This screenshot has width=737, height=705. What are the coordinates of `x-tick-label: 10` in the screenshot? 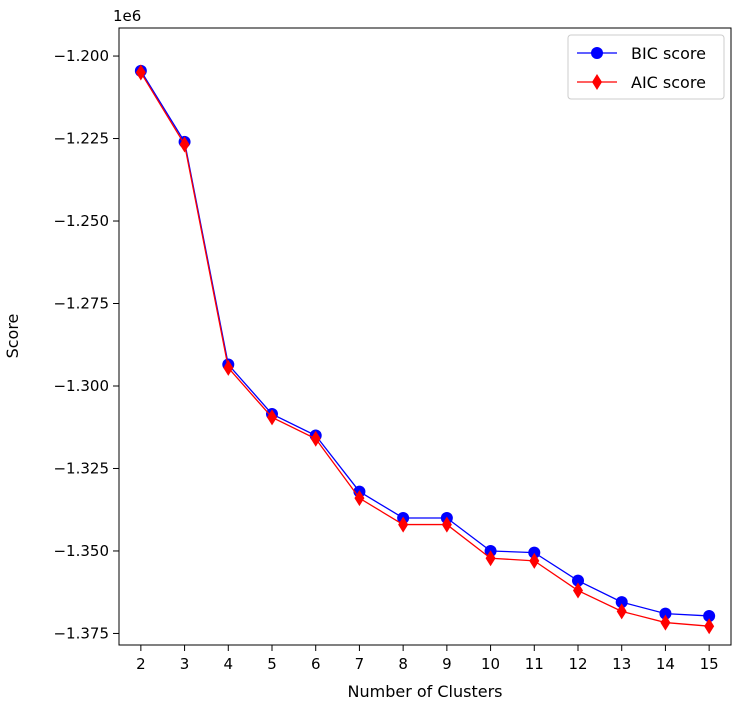 It's located at (490, 664).